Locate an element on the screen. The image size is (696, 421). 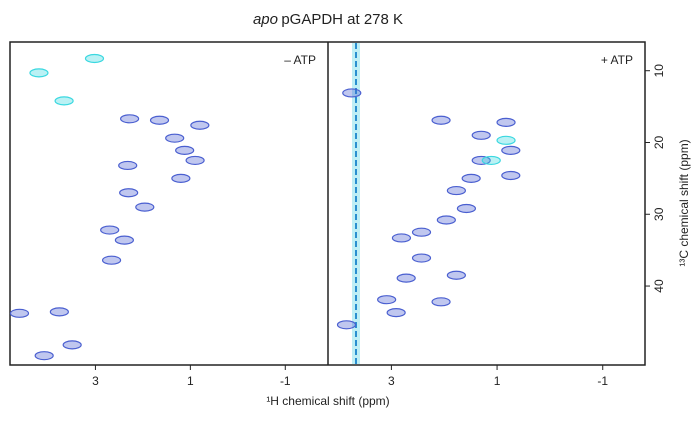
panel-label: + ATP is located at coordinates (617, 60).